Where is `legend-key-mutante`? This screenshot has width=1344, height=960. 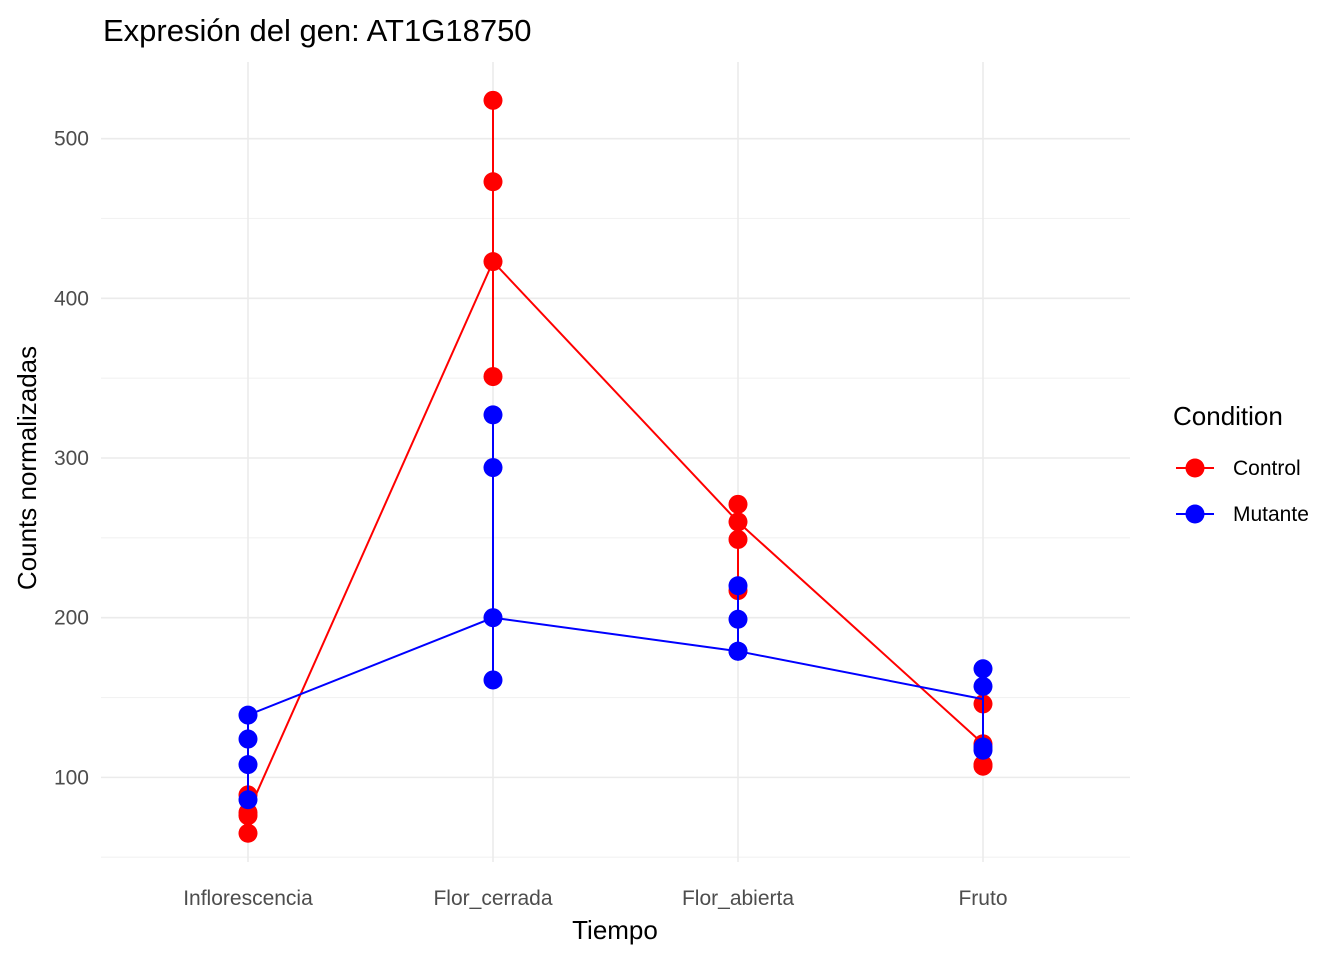 legend-key-mutante is located at coordinates (1195, 514).